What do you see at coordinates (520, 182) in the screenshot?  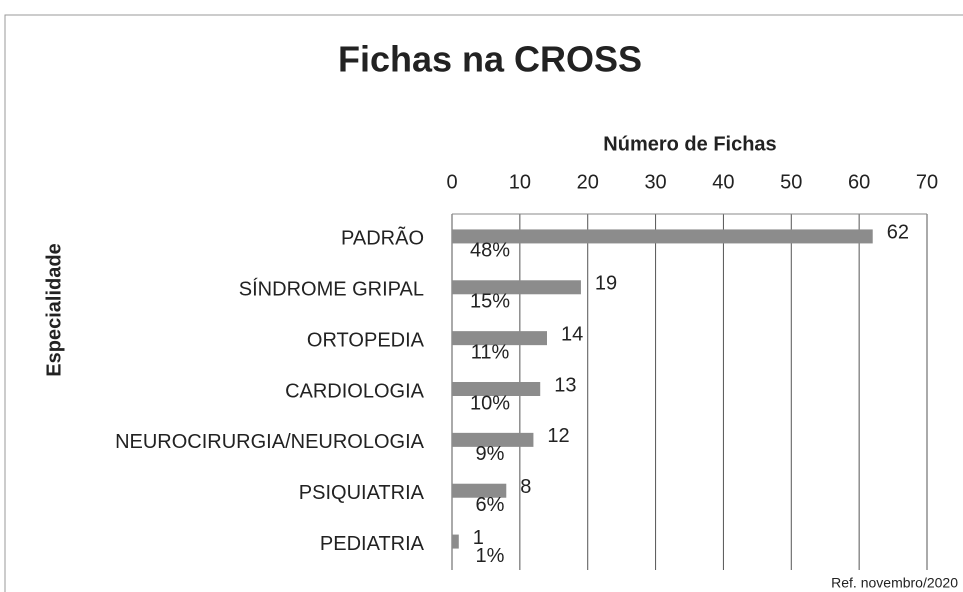 I see `x-tick-label: 10` at bounding box center [520, 182].